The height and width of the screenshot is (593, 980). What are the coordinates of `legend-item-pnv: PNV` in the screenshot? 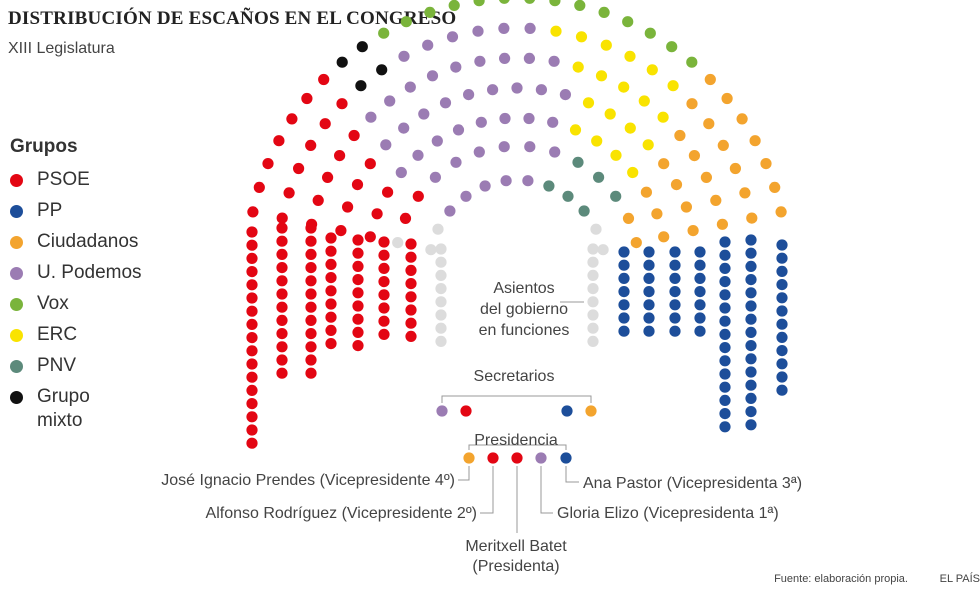 It's located at (44, 369).